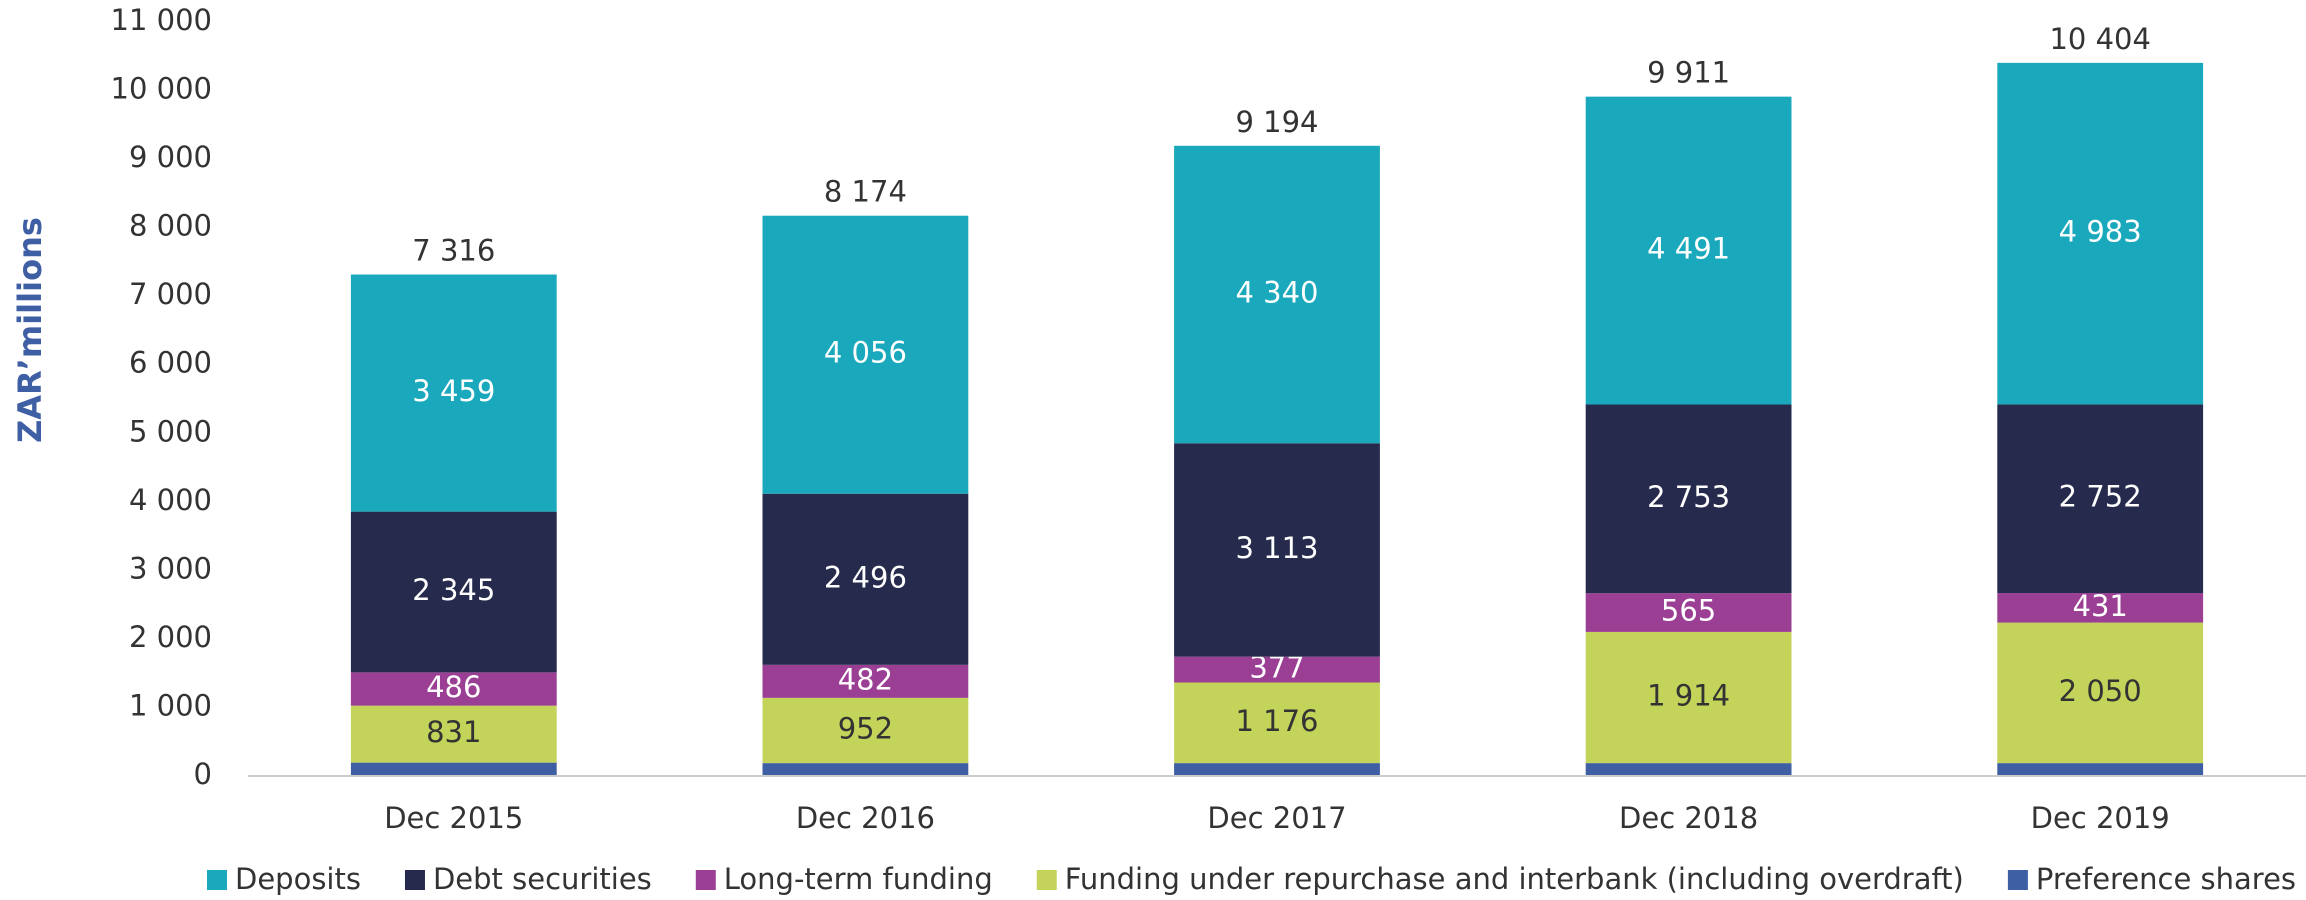  I want to click on data-label: 1 176, so click(1276, 721).